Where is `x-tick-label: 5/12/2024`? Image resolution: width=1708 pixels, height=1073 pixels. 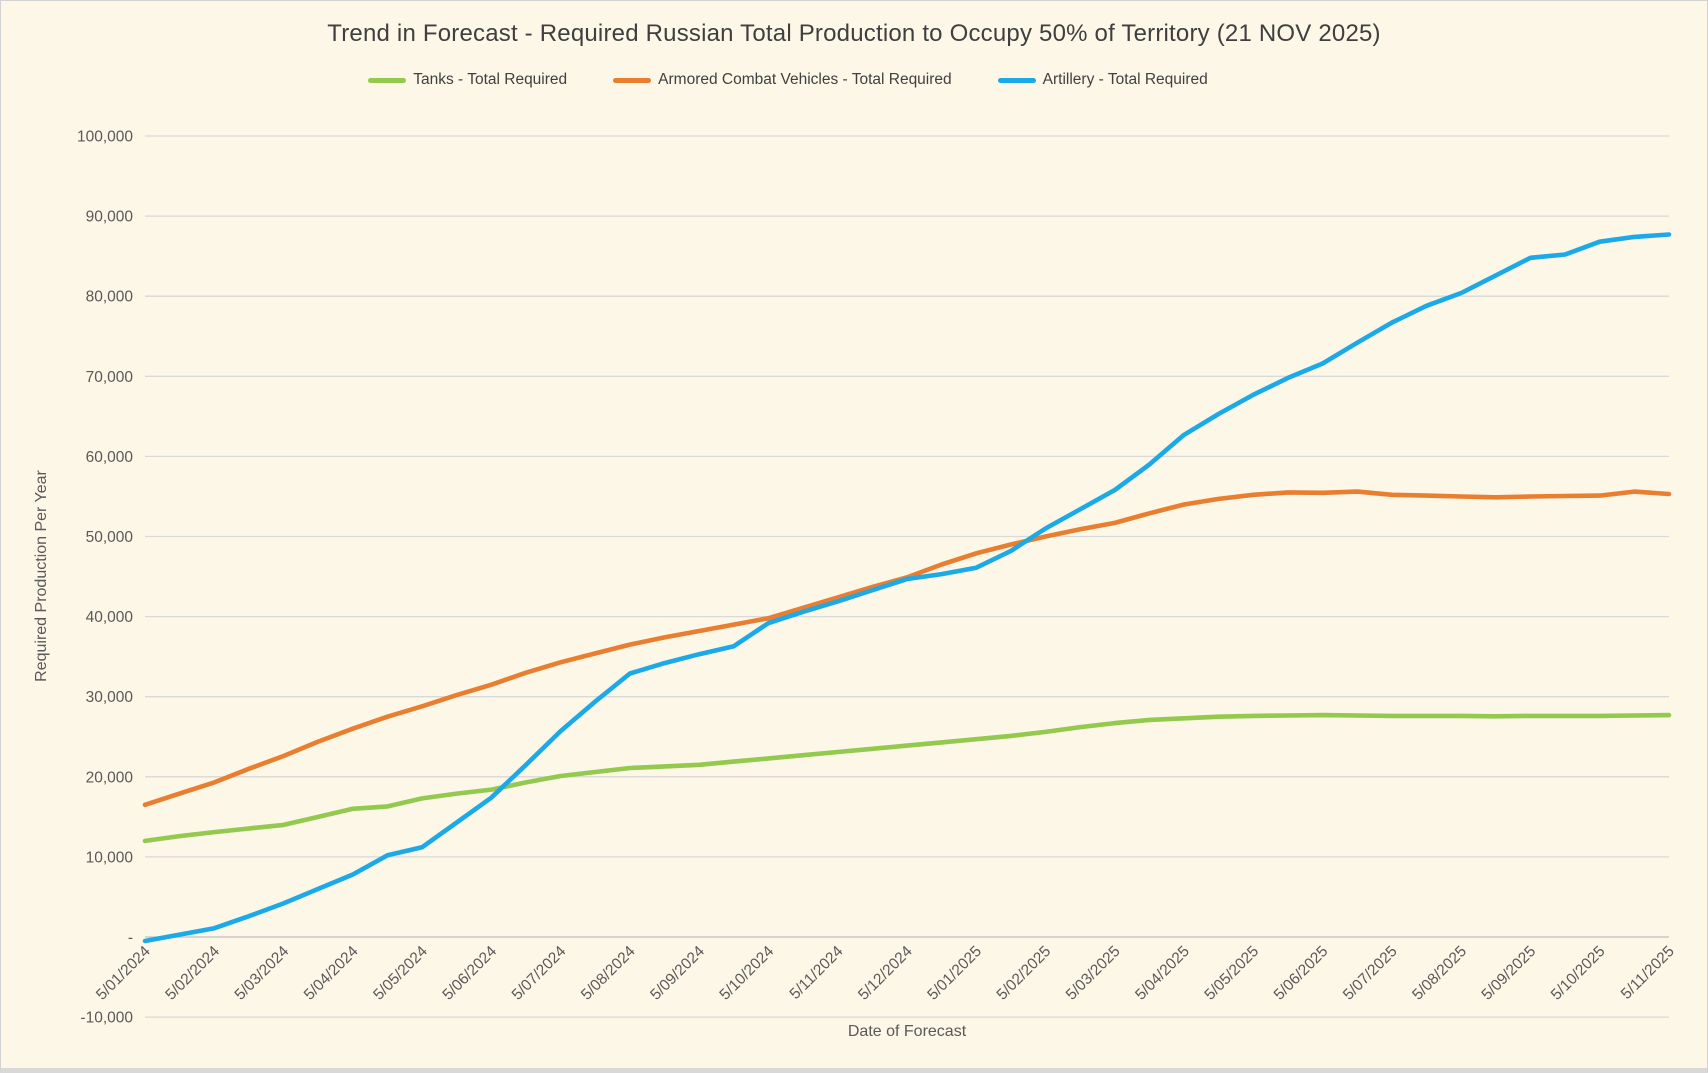
x-tick-label: 5/12/2024 is located at coordinates (885, 973).